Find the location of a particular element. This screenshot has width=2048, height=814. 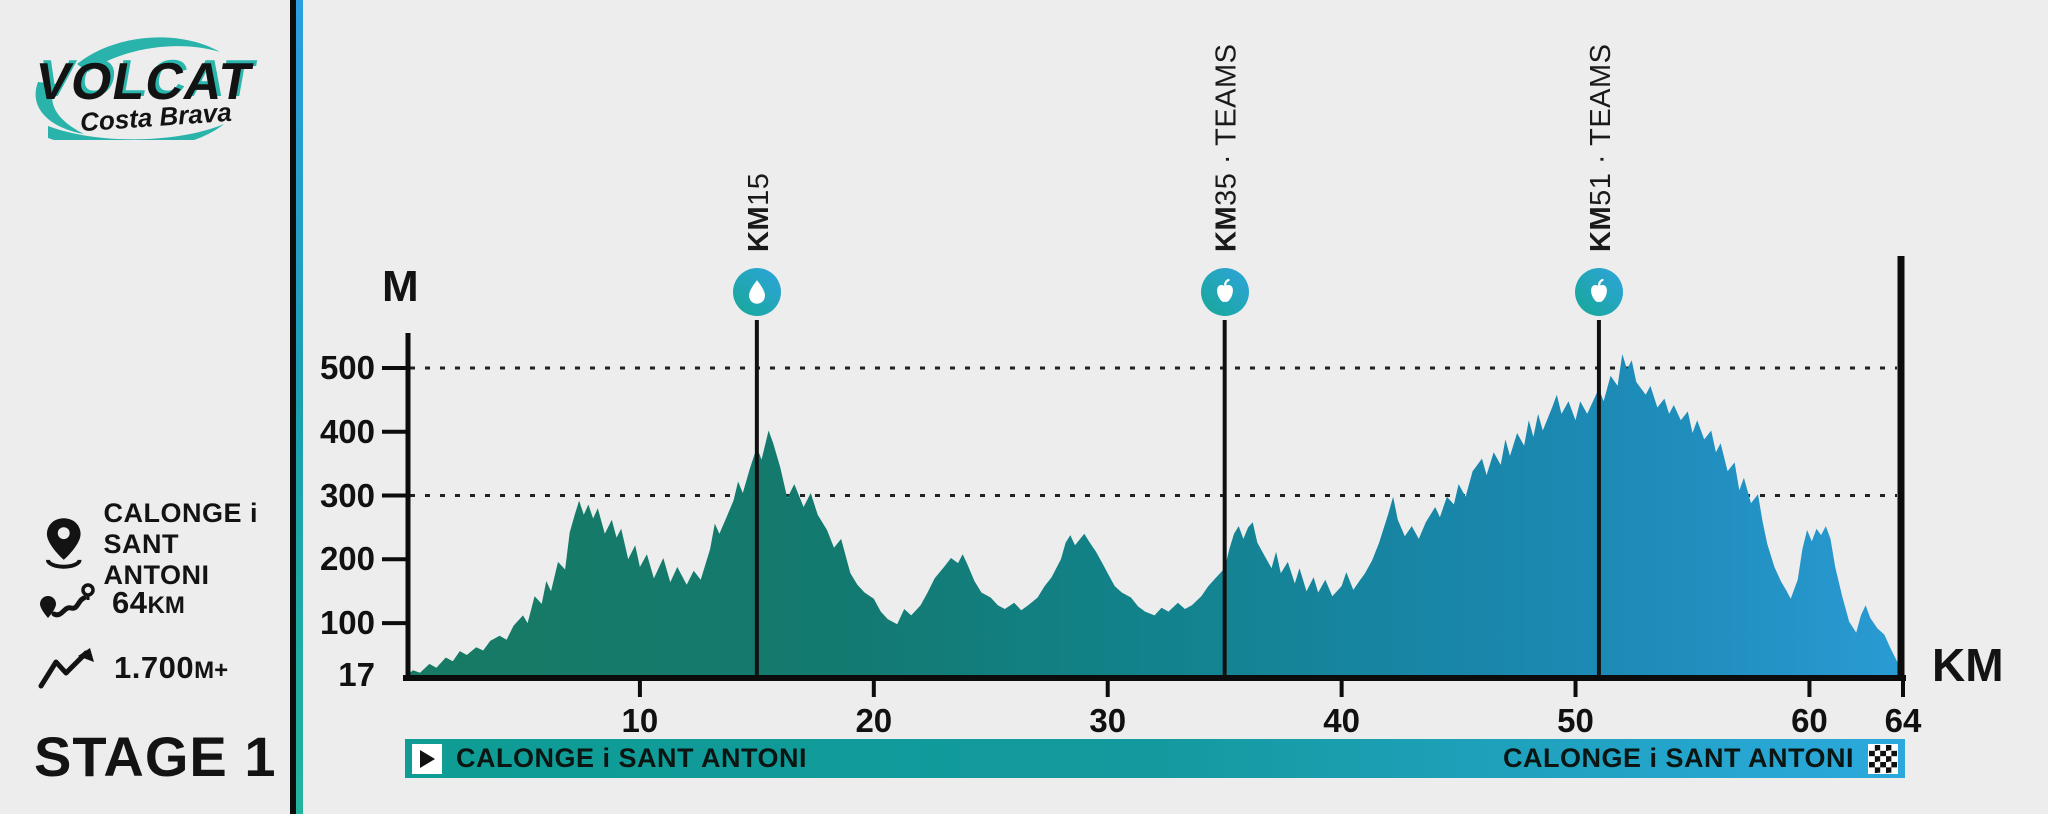

elevation-value-wrap: 1.700M+ is located at coordinates (171, 668).